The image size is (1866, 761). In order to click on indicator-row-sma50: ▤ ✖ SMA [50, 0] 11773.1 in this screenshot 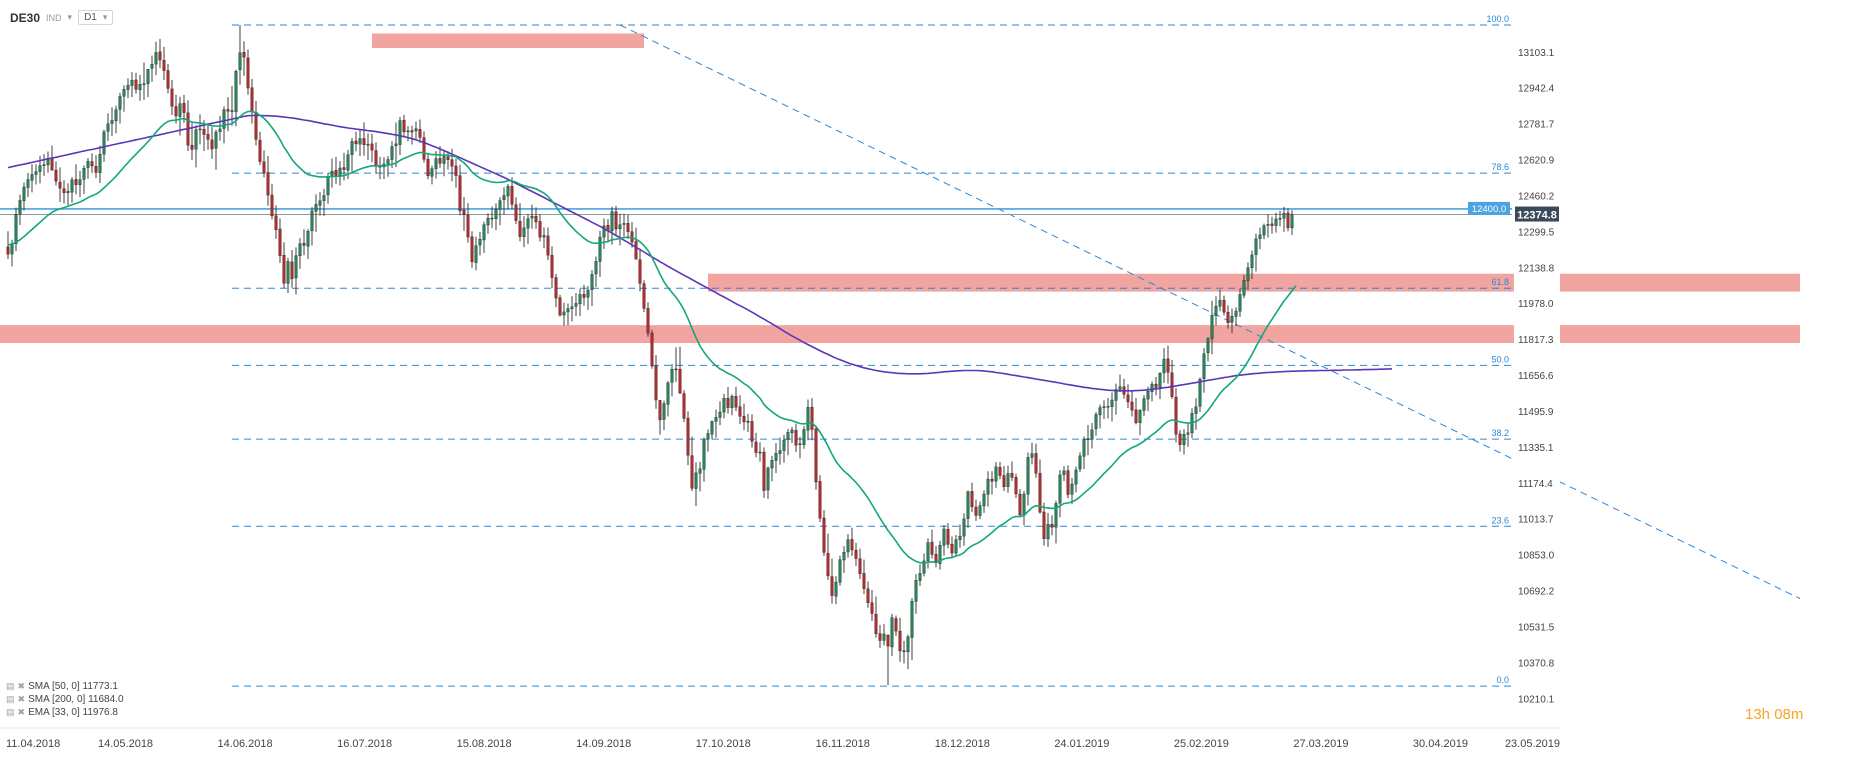, I will do `click(65, 686)`.